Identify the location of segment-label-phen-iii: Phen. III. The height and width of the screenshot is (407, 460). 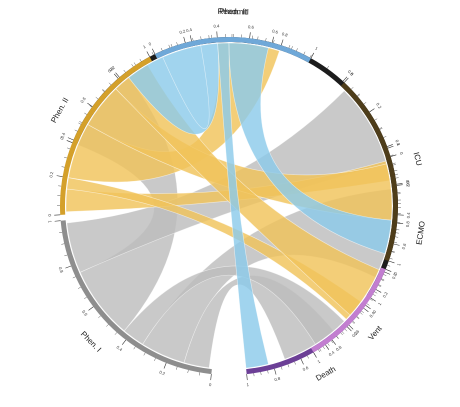
(234, 12).